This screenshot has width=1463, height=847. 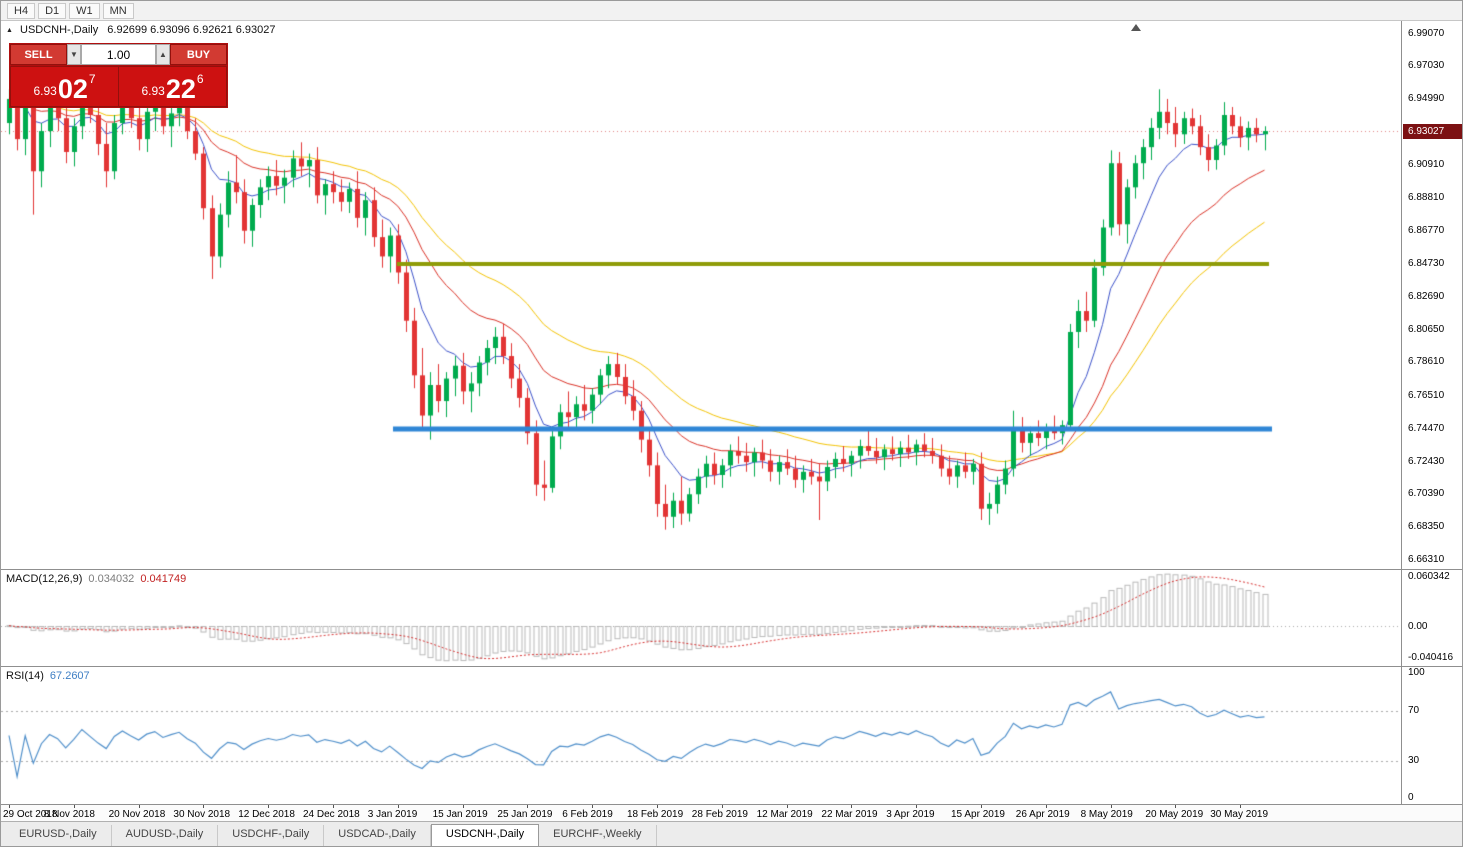 What do you see at coordinates (1426, 329) in the screenshot?
I see `price-scale-label: 6.80650` at bounding box center [1426, 329].